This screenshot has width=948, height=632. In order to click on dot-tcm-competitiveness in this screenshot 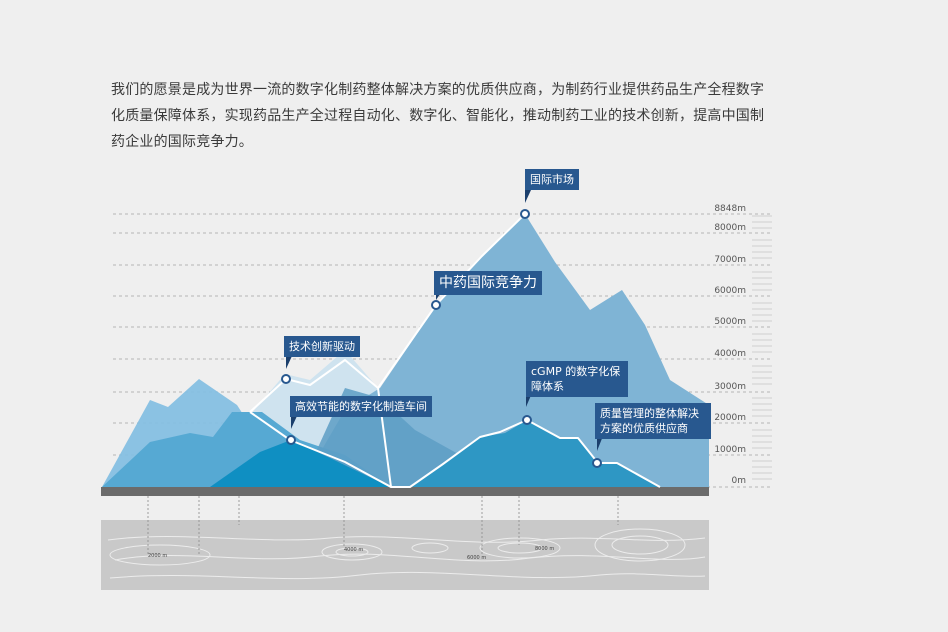, I will do `click(436, 305)`.